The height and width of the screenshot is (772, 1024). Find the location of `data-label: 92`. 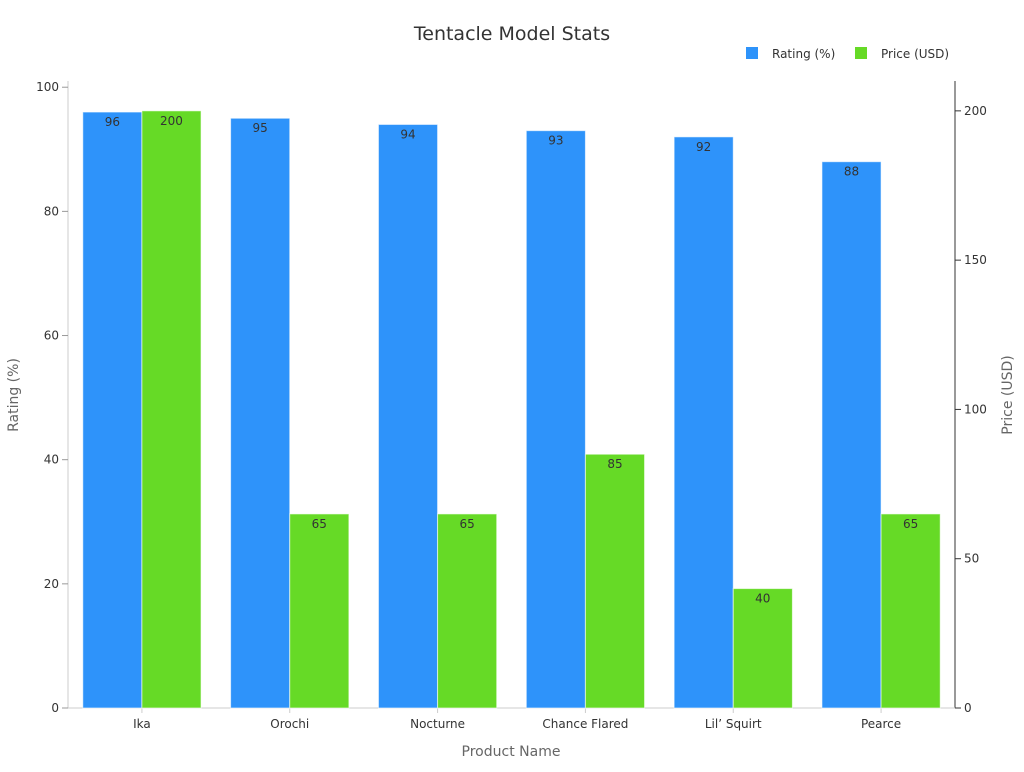

data-label: 92 is located at coordinates (703, 147).